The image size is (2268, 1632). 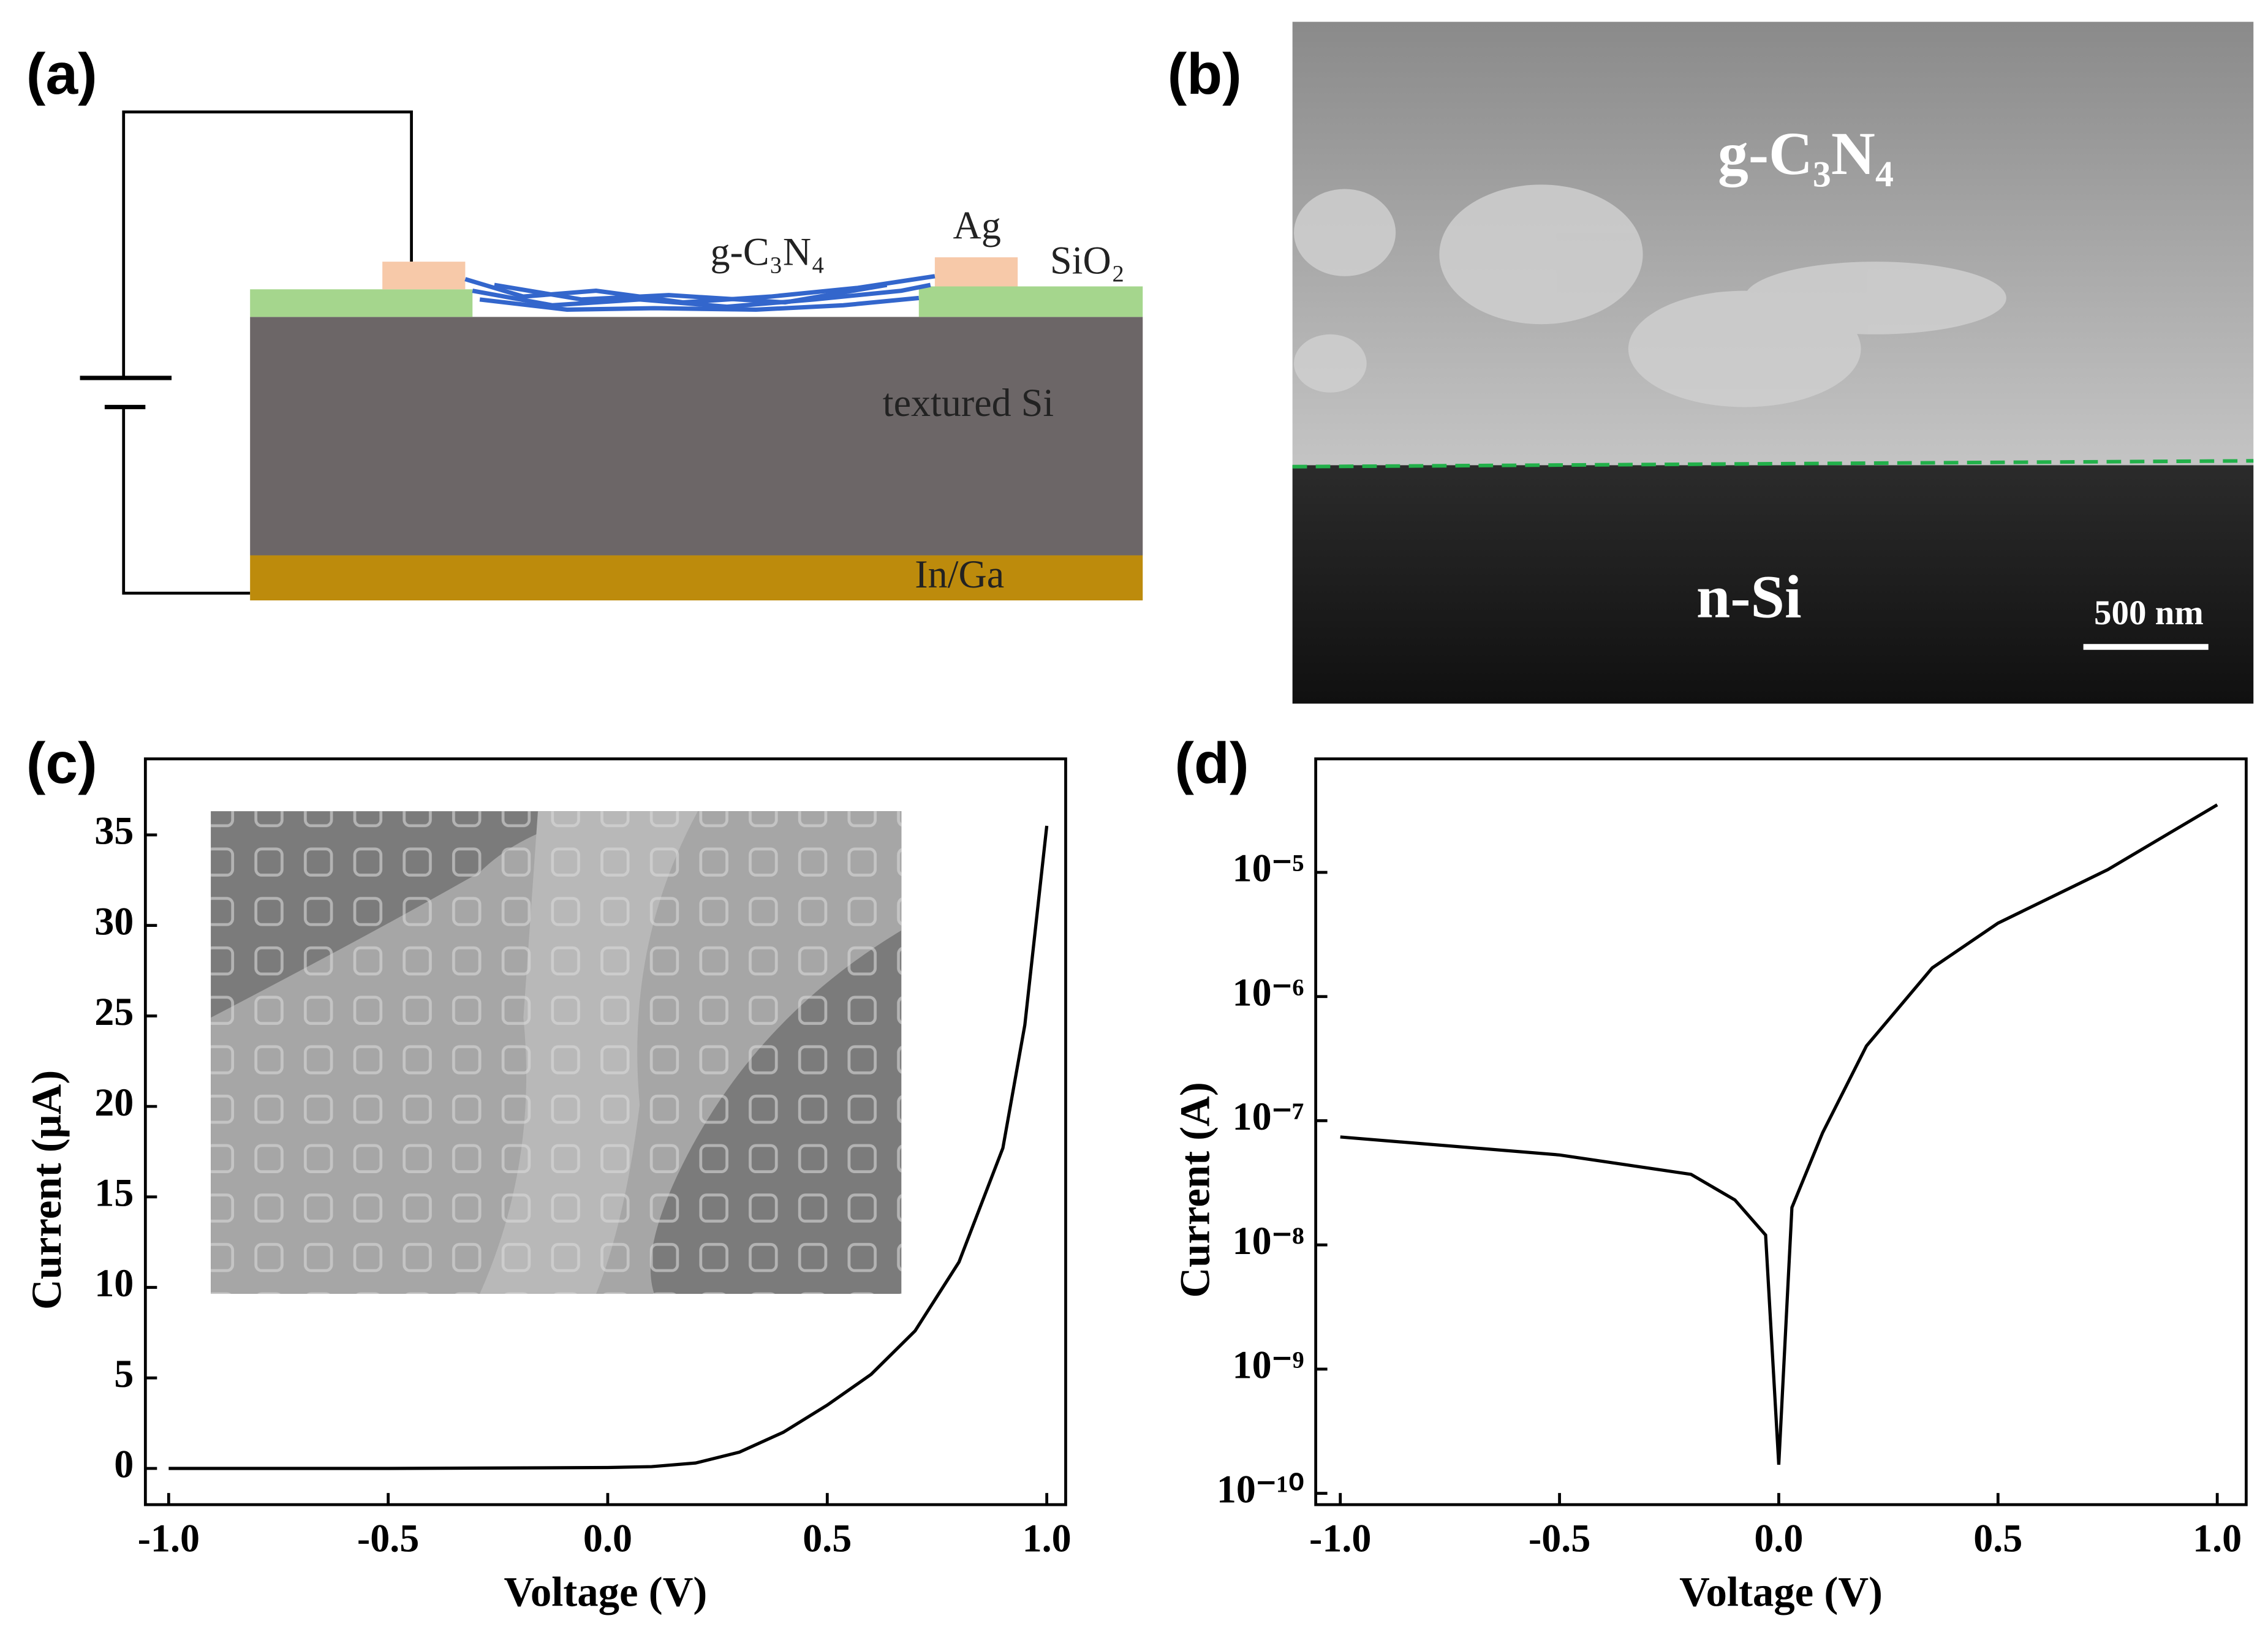 I want to click on ingа-layer, so click(x=696, y=578).